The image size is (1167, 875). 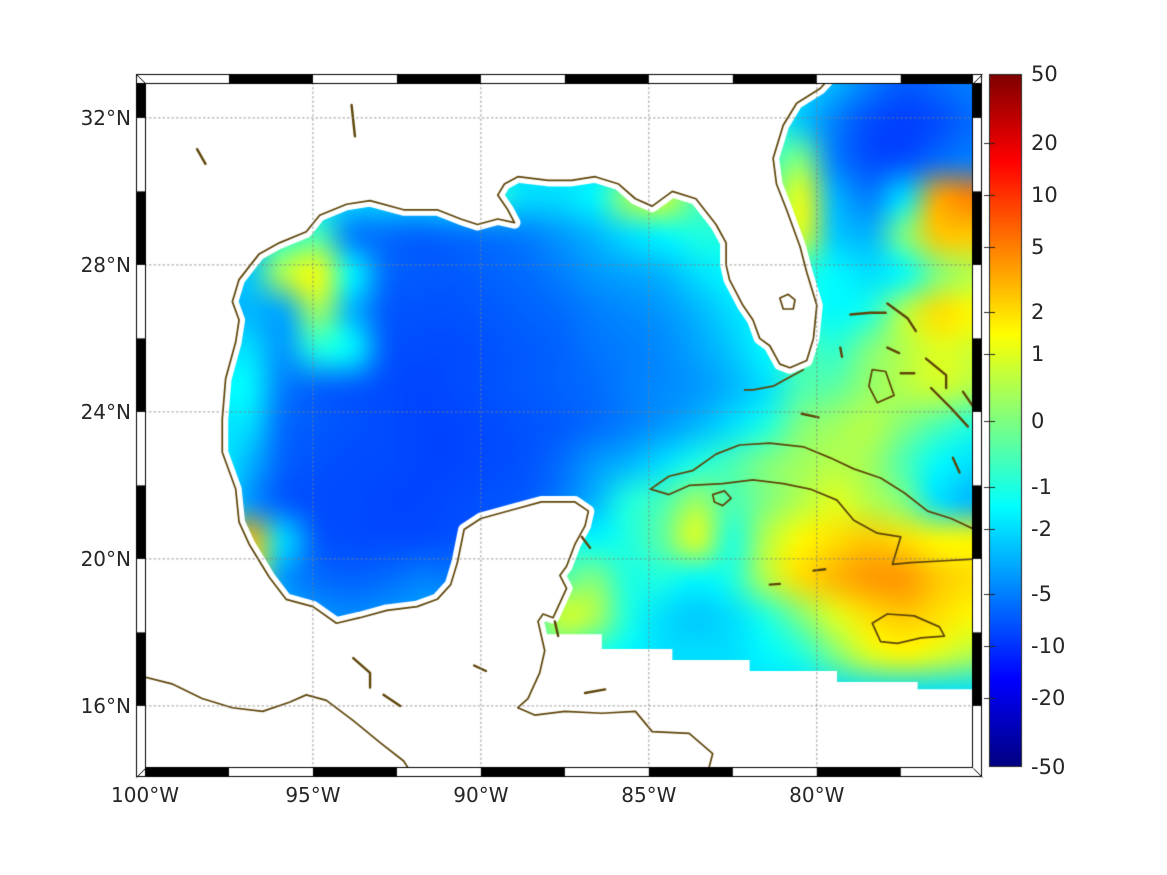 I want to click on colorbar-tick-label: -2, so click(x=1041, y=529).